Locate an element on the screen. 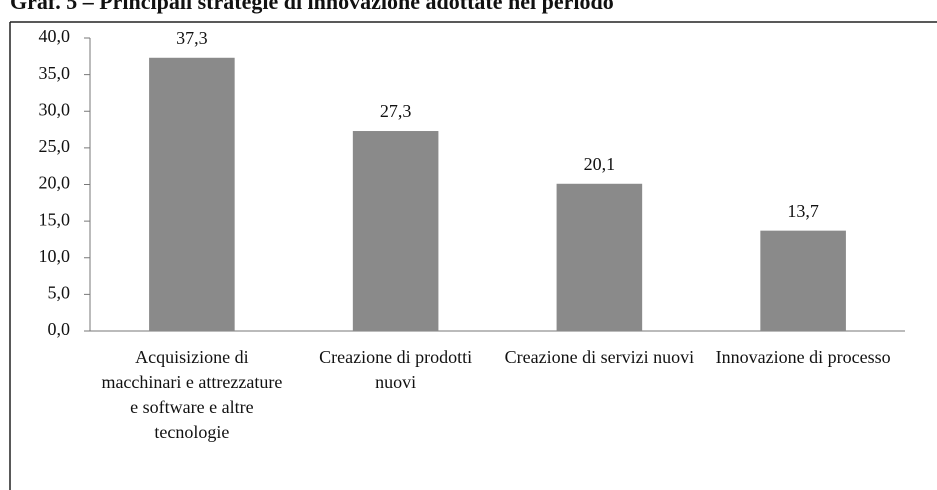 The height and width of the screenshot is (490, 937). y-tick-label: 40,0 is located at coordinates (55, 36).